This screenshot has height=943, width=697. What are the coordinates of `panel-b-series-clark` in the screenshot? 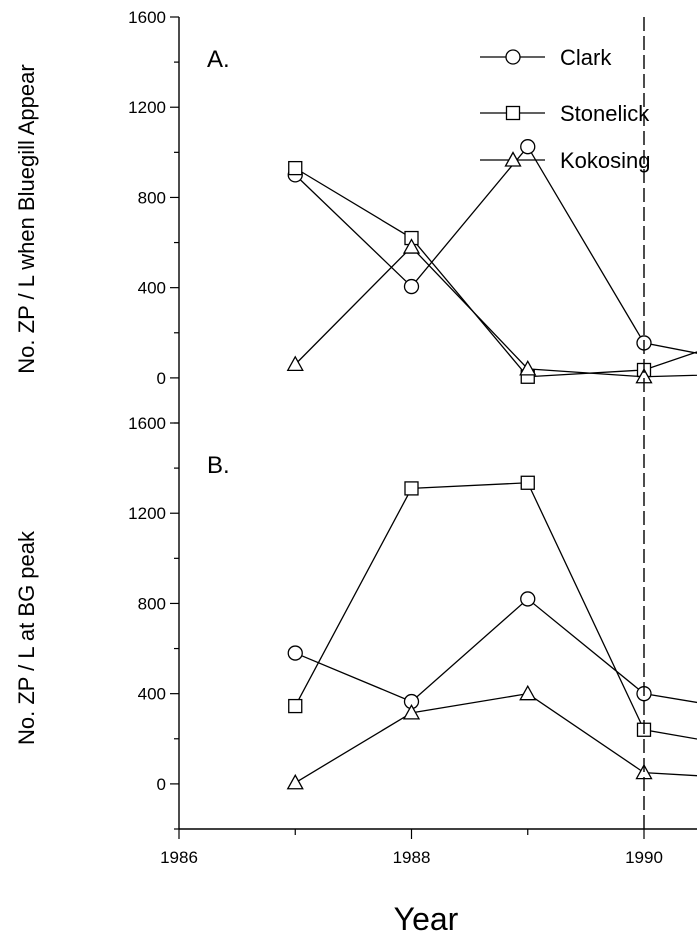 It's located at (492, 650).